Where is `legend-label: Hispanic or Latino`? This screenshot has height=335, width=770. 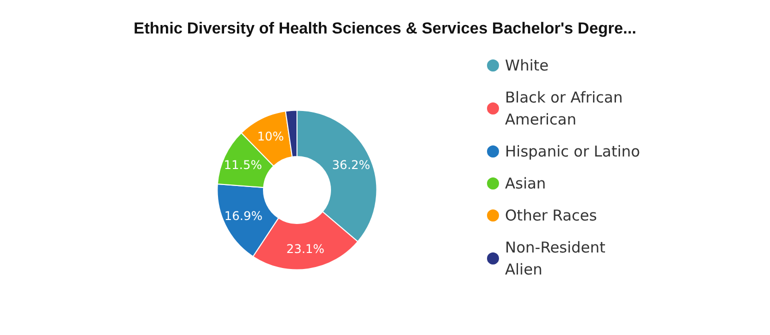
legend-label: Hispanic or Latino is located at coordinates (572, 151).